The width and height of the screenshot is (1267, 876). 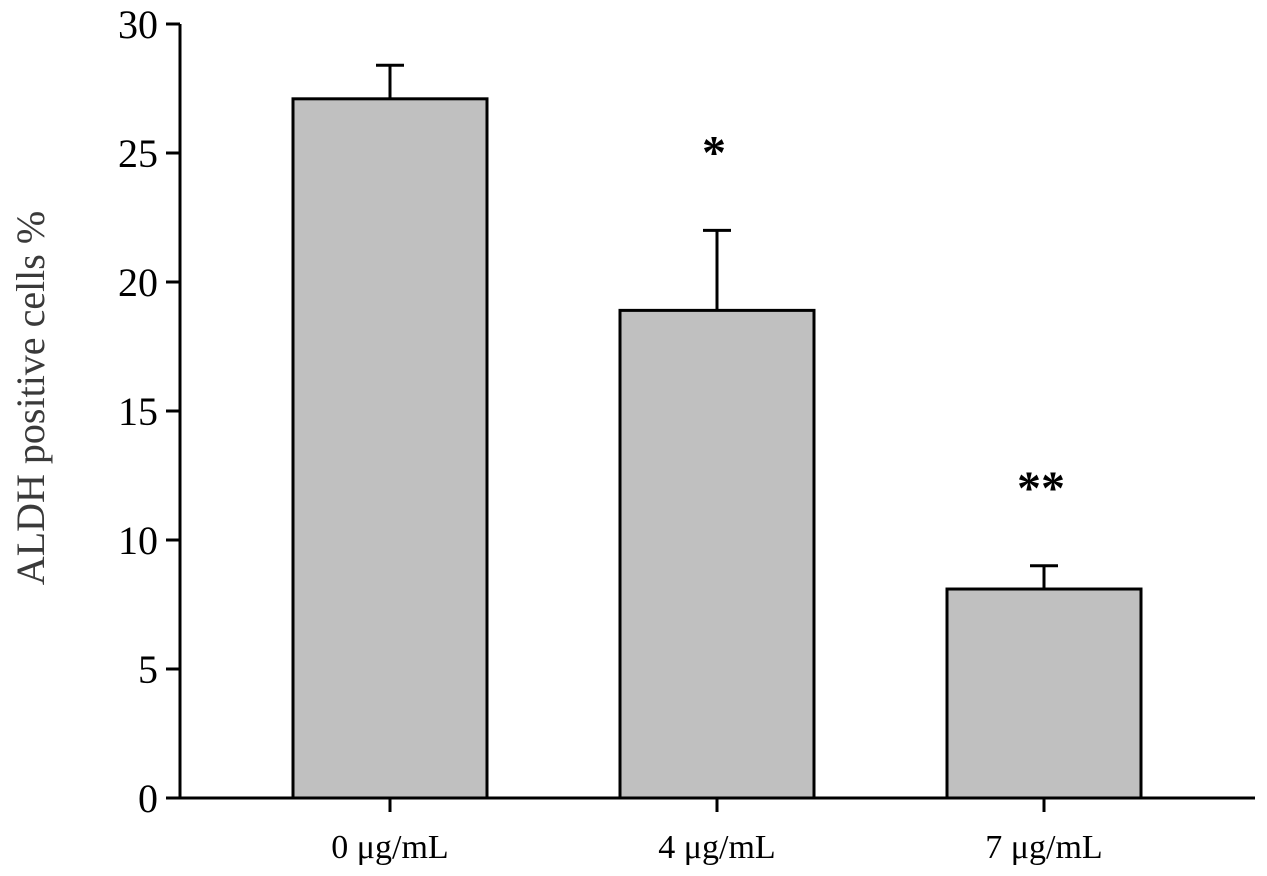 I want to click on annotations-layer: ***, so click(x=883, y=320).